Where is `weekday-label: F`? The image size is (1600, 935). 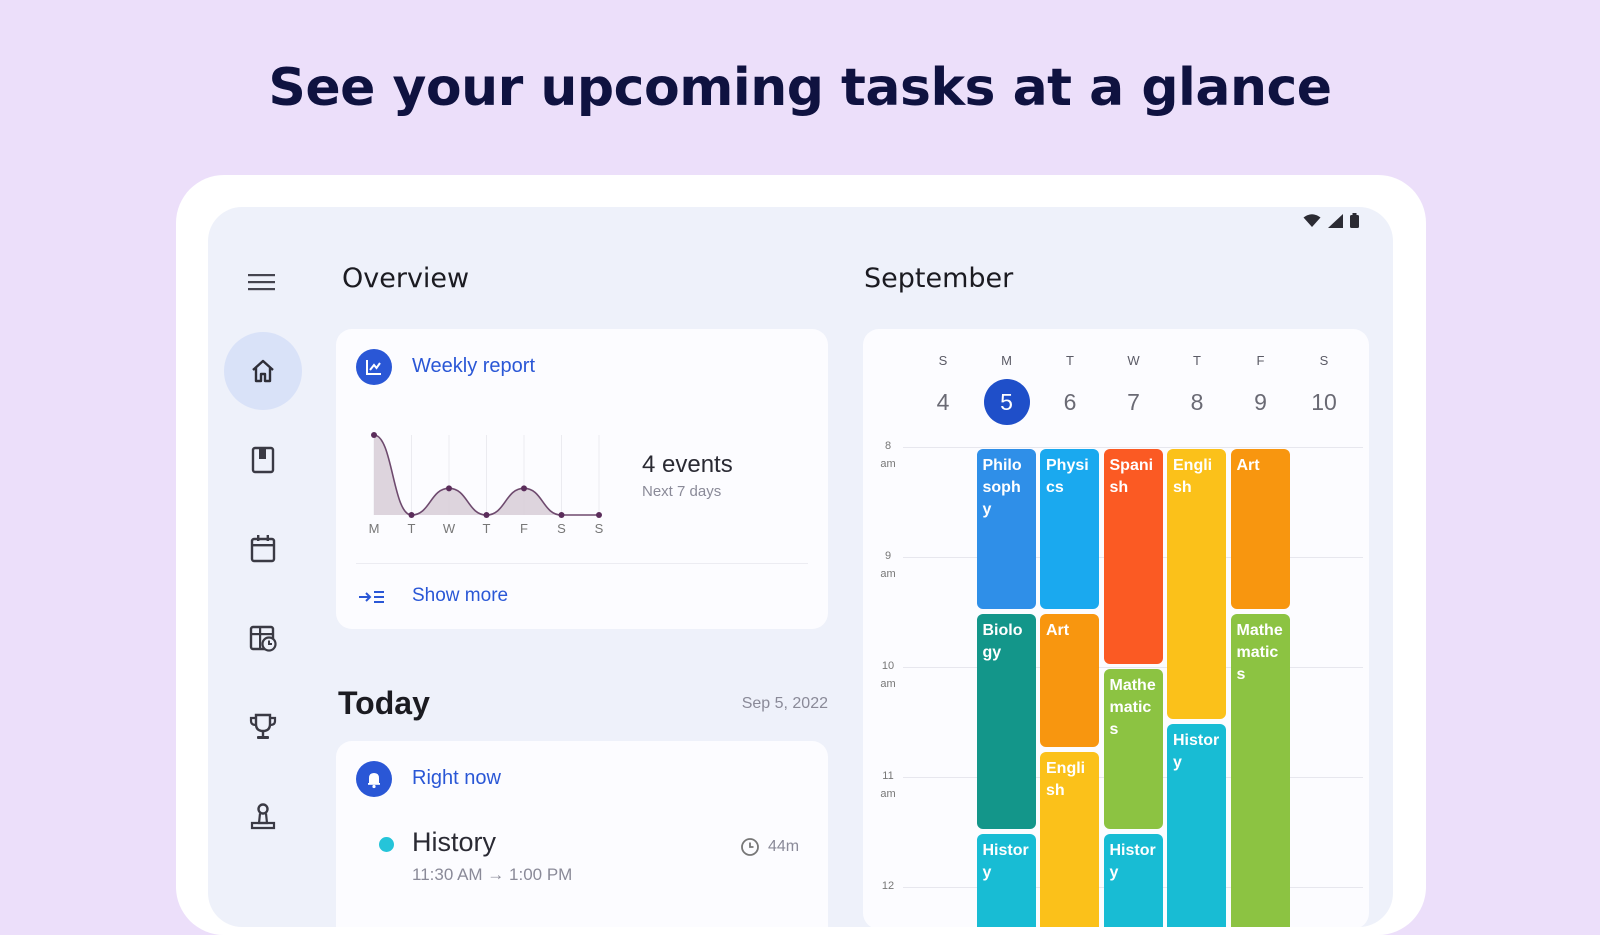 weekday-label: F is located at coordinates (1260, 360).